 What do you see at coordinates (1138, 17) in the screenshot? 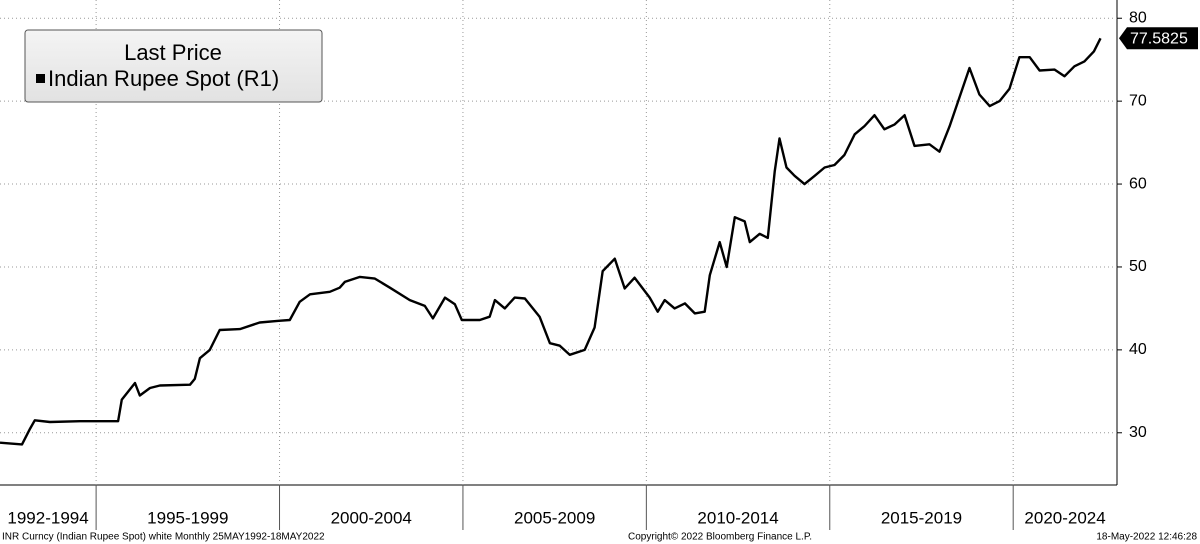
I see `y-tick-label: 80` at bounding box center [1138, 17].